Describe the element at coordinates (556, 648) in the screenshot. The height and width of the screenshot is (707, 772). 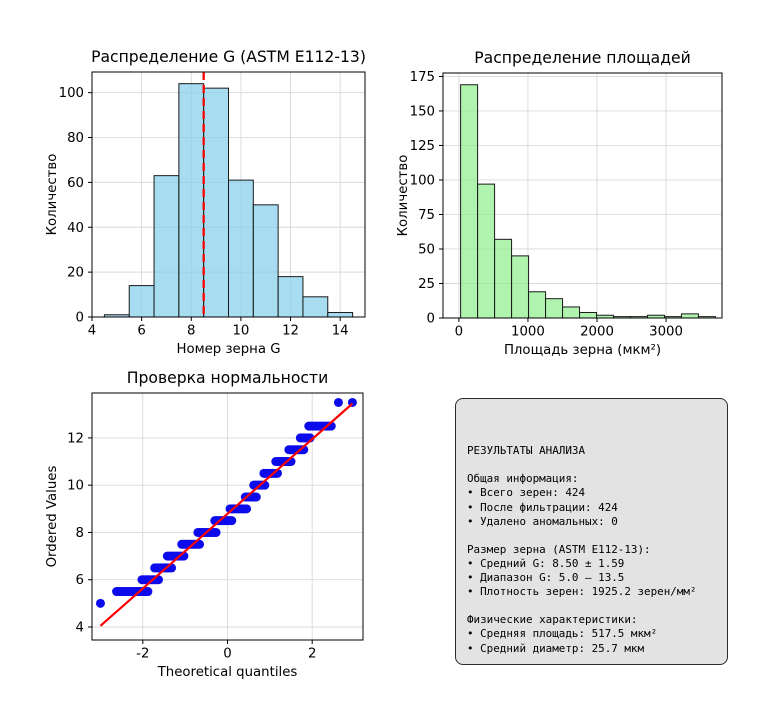
I see `results-line: • Средний диаметр: 25.7 мкм` at that location.